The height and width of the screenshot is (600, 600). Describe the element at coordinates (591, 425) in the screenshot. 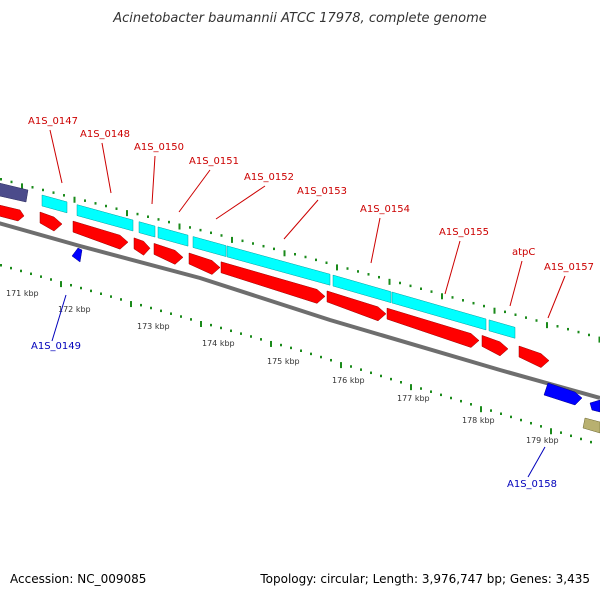

I see `feature-right-other` at that location.